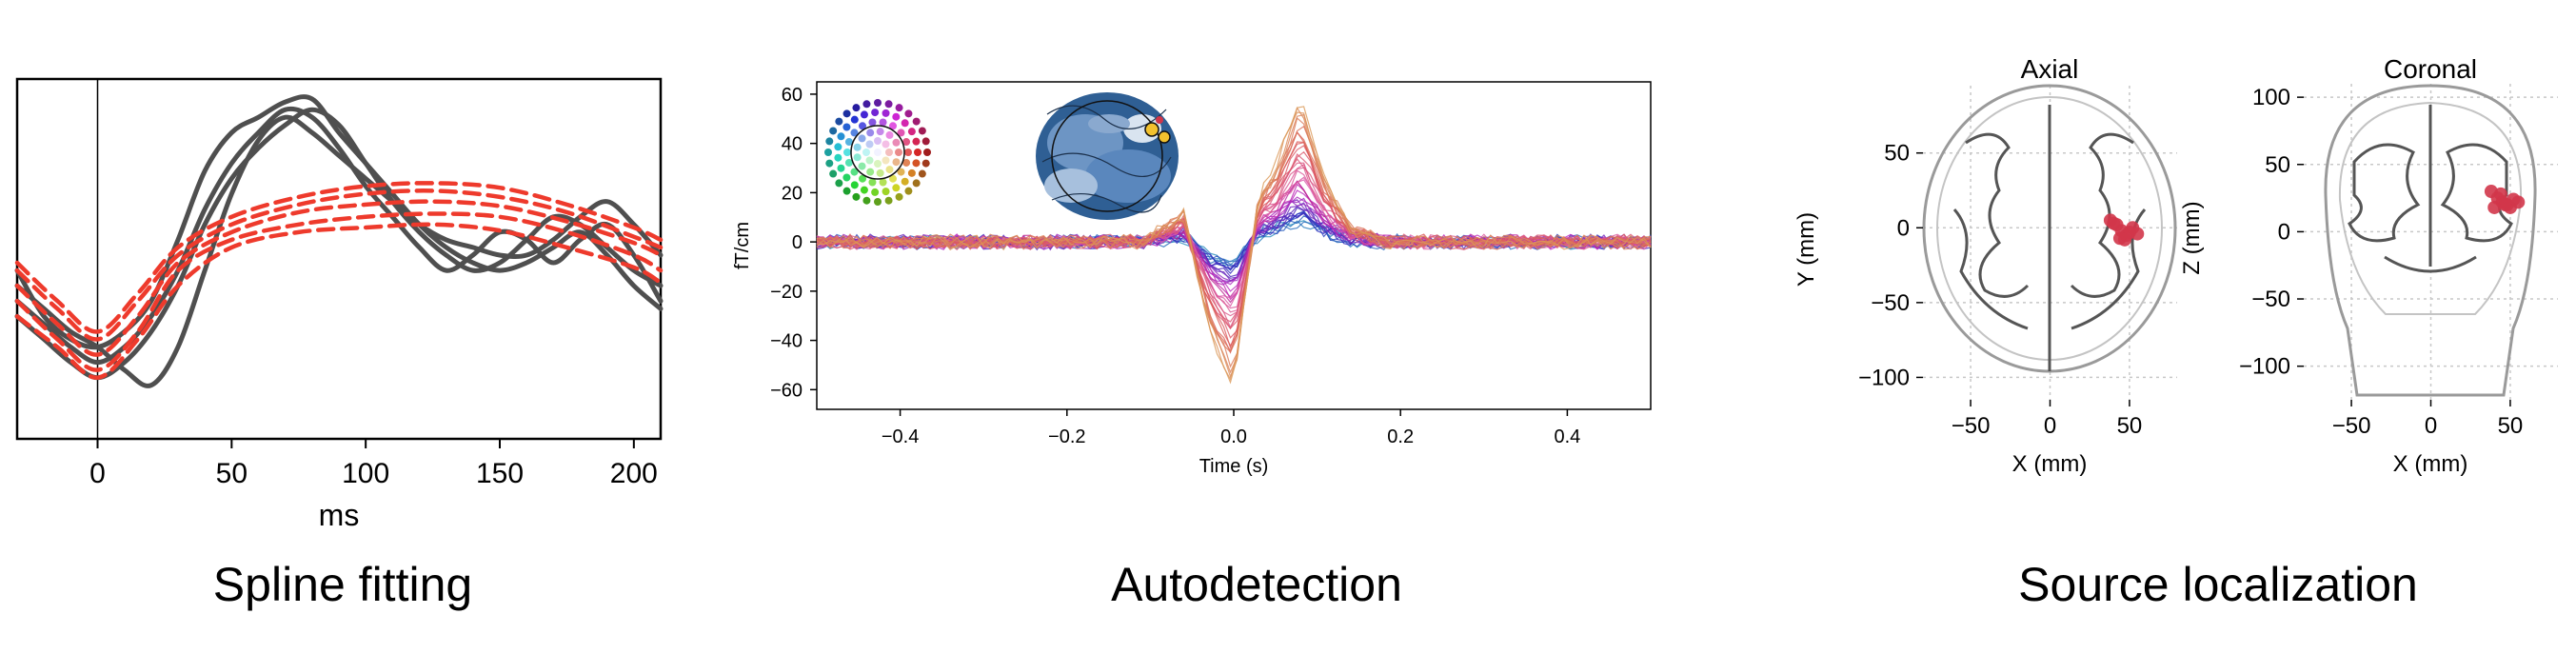  I want to click on coronal-x-axis-label: X (mm), so click(2430, 464).